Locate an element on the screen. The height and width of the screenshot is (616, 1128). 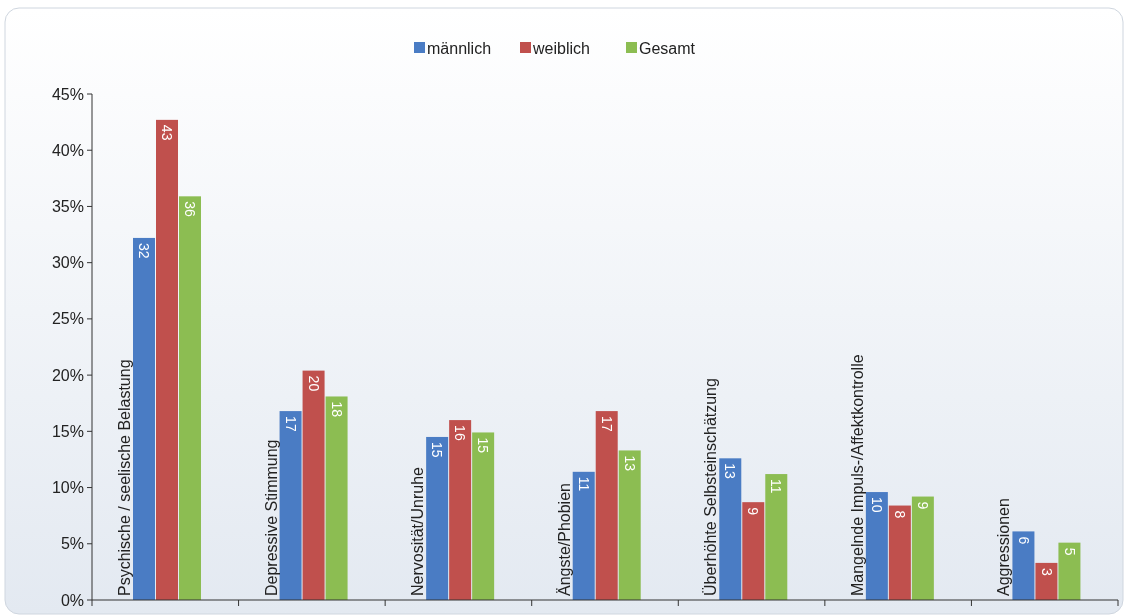
y-tick-label: 40% is located at coordinates (67, 150).